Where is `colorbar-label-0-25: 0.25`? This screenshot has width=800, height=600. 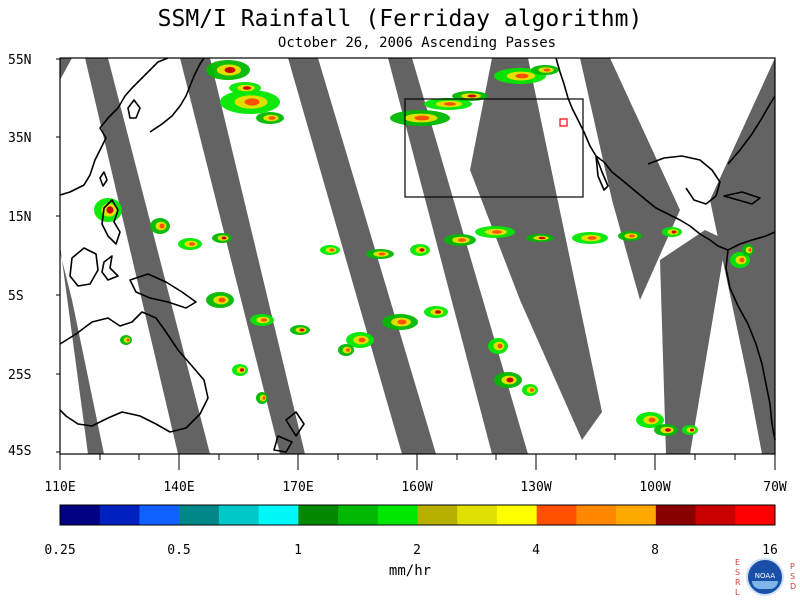 colorbar-label-0-25: 0.25 is located at coordinates (60, 550).